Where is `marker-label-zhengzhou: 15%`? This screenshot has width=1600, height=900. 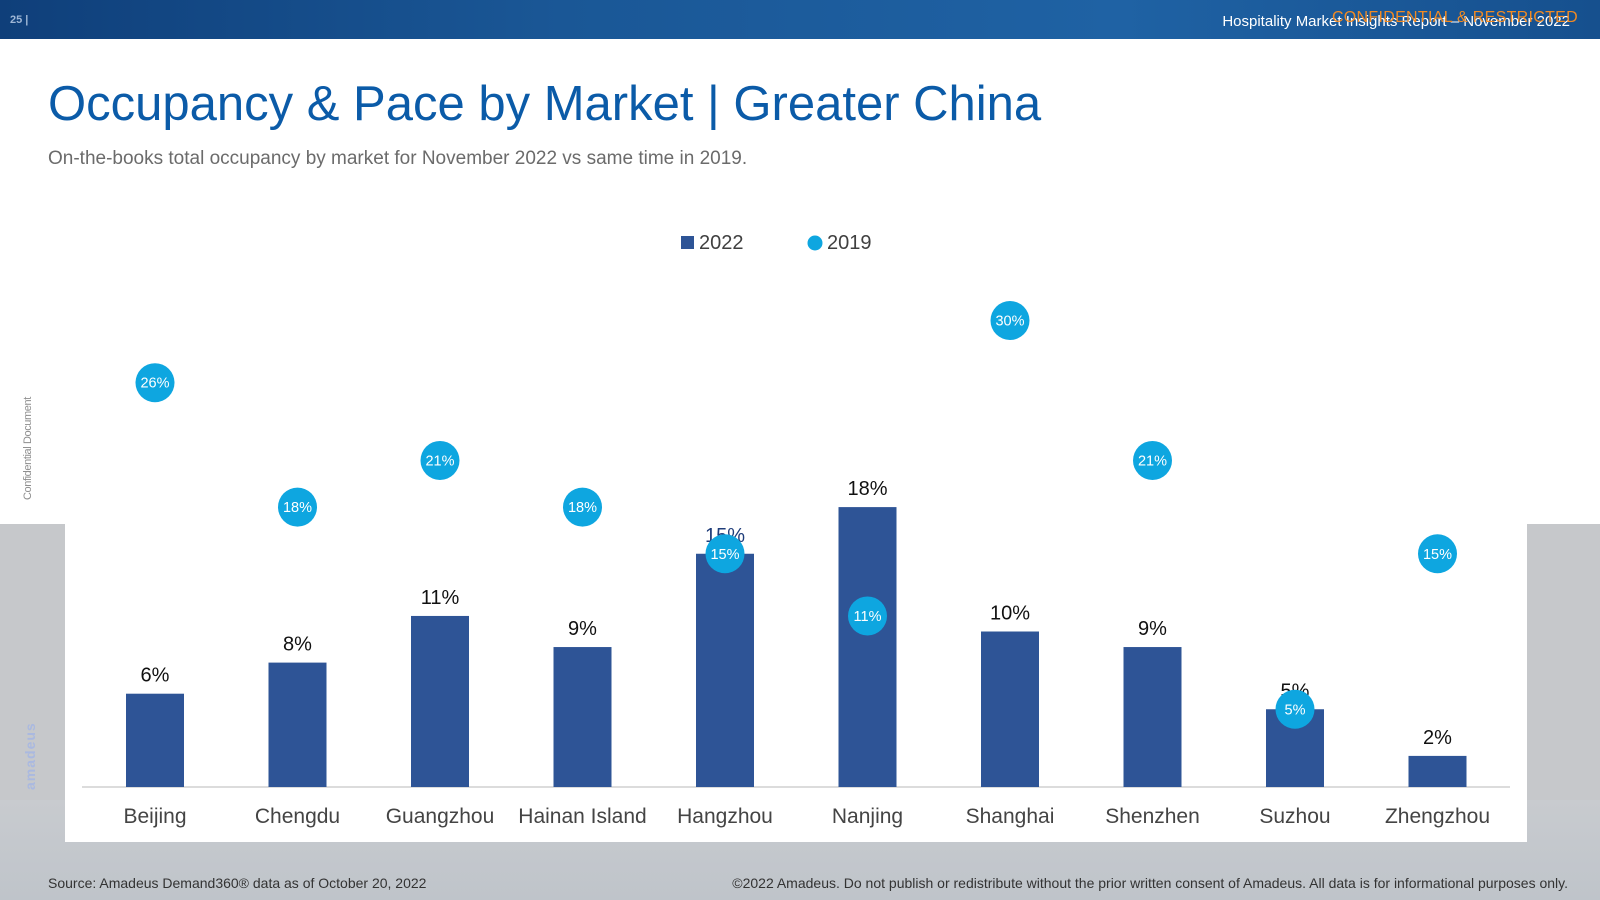
marker-label-zhengzhou: 15% is located at coordinates (1437, 555).